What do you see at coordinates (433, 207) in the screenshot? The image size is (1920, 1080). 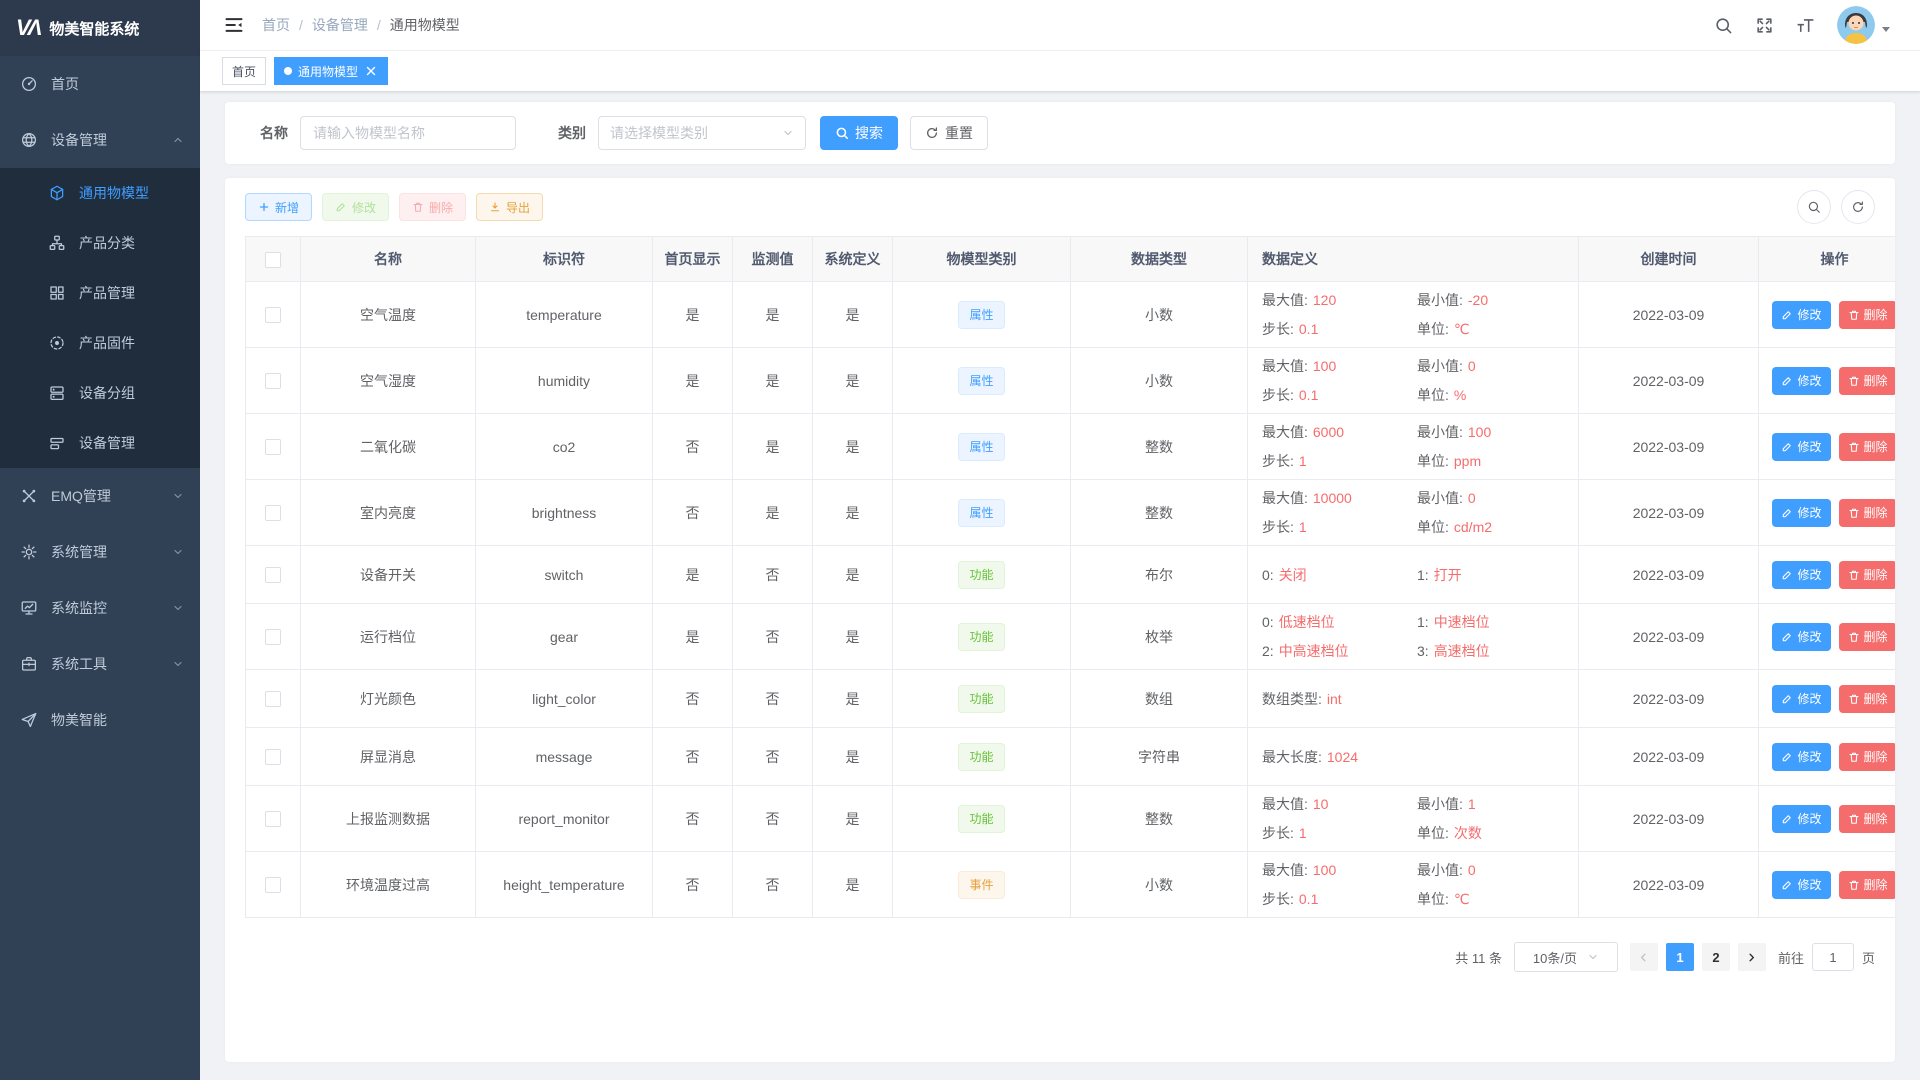 I see `delete-button: 删除` at bounding box center [433, 207].